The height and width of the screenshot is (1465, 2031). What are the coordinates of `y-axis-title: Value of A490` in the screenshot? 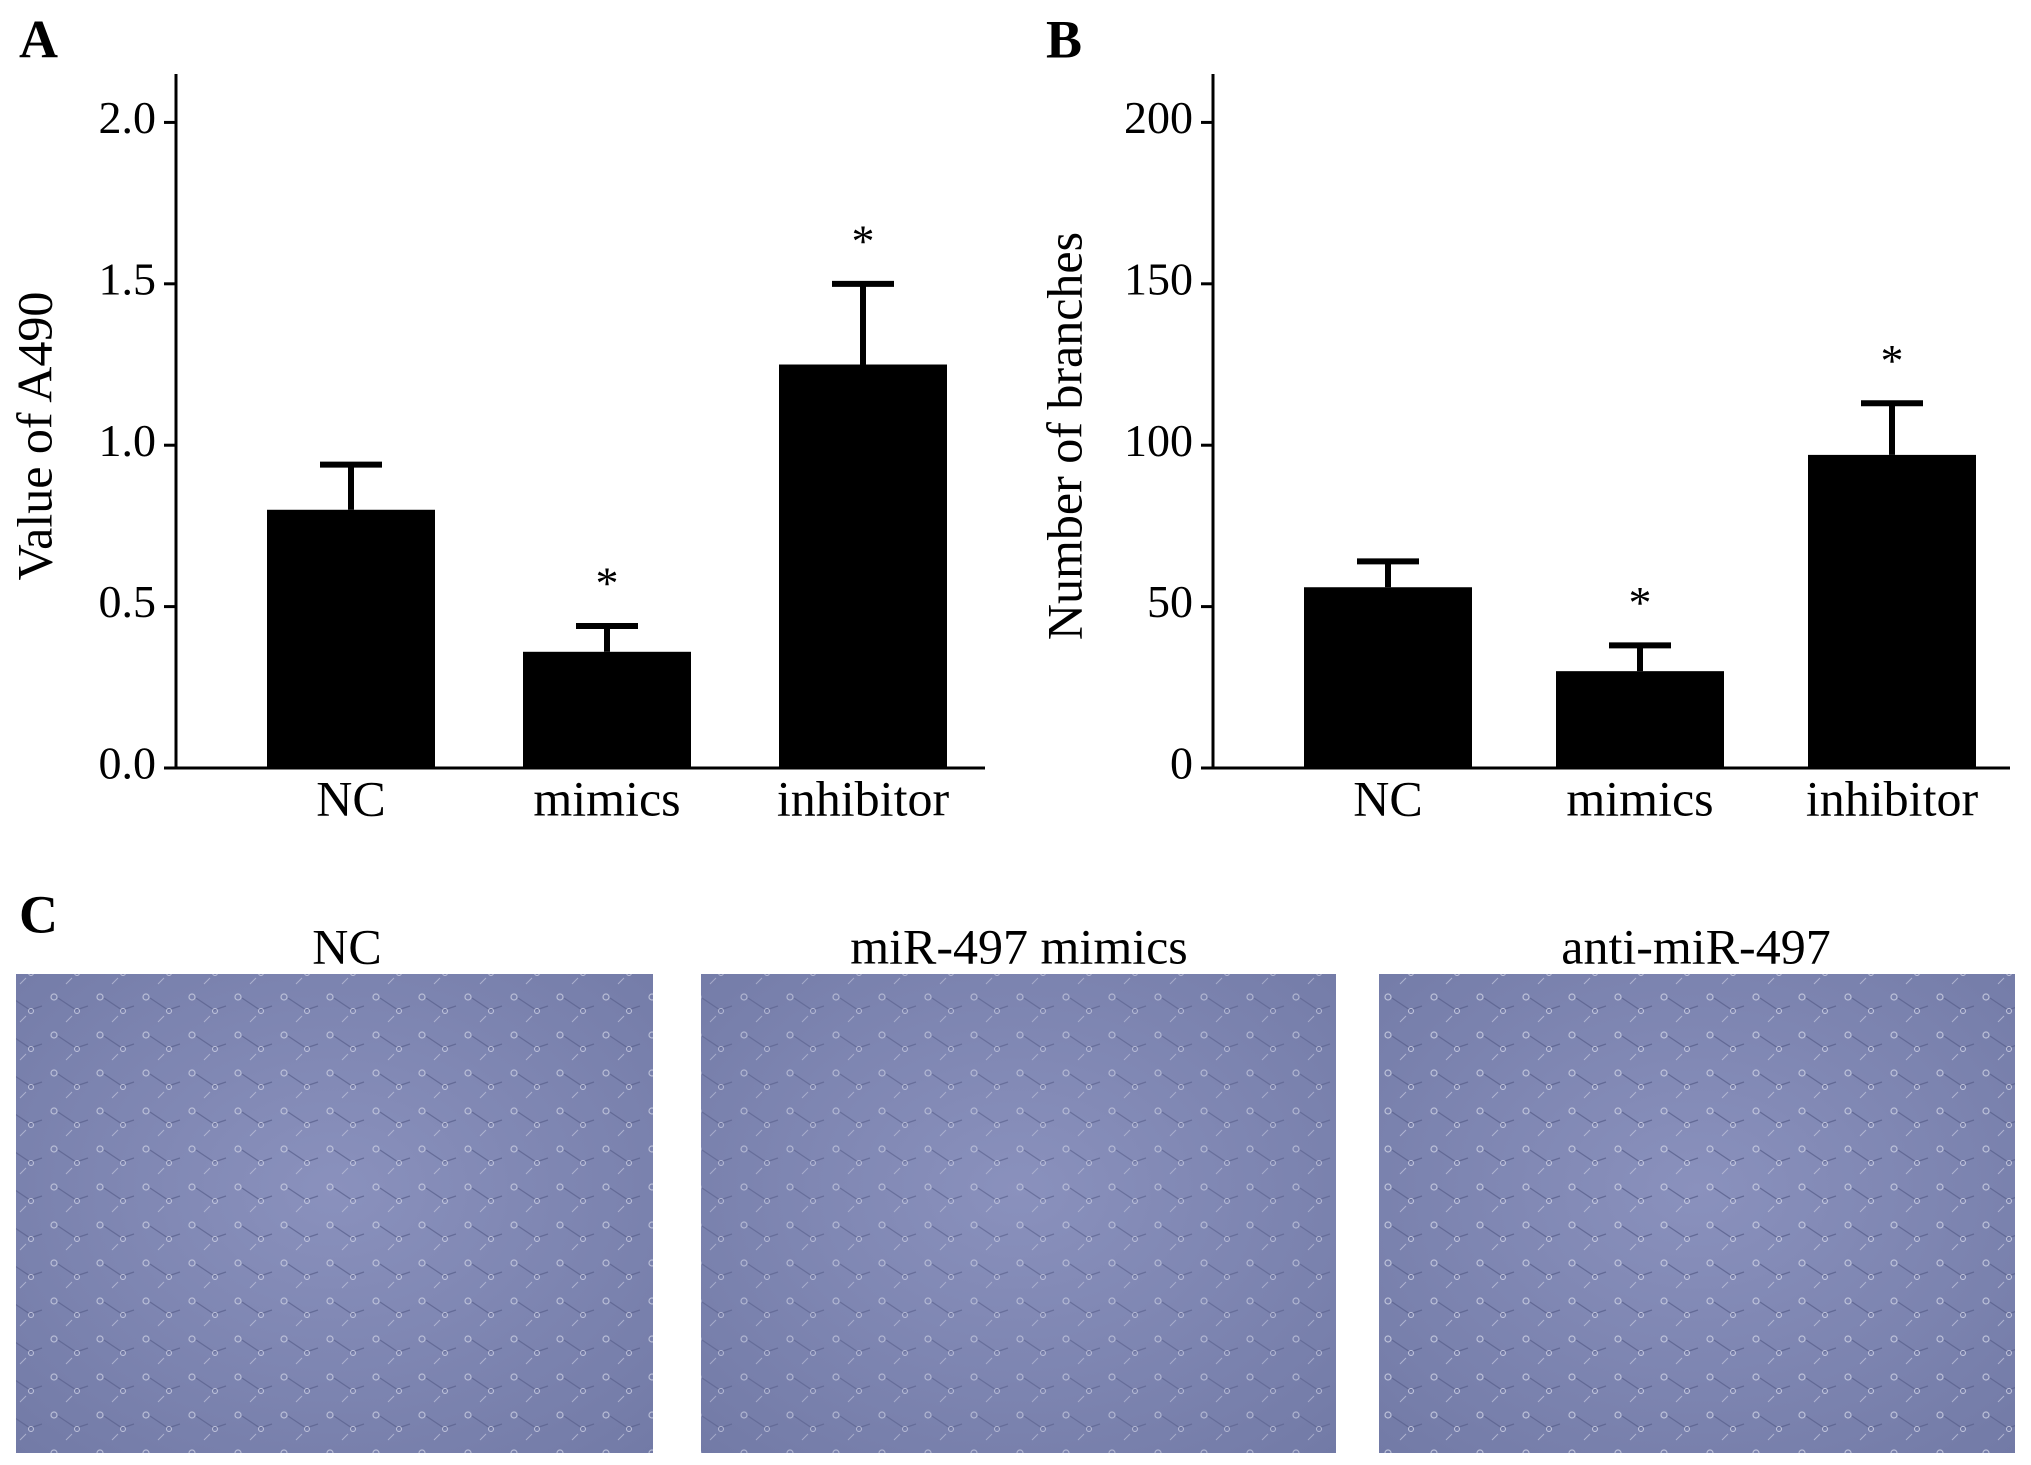 It's located at (34, 436).